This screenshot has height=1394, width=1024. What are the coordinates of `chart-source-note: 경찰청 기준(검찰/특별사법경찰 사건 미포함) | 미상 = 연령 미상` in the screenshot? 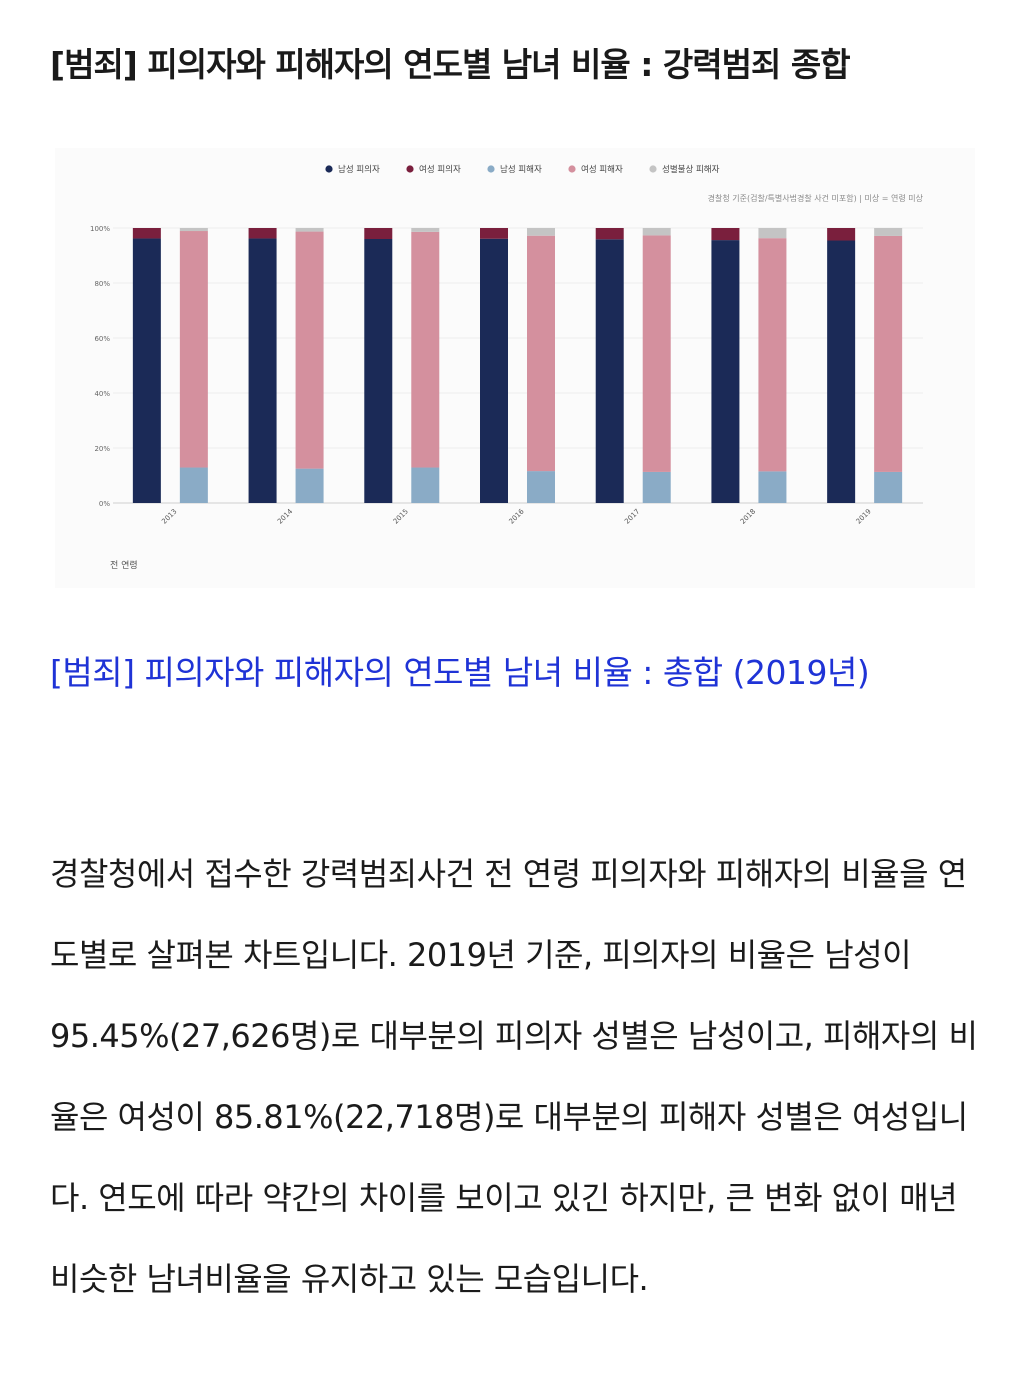 It's located at (816, 198).